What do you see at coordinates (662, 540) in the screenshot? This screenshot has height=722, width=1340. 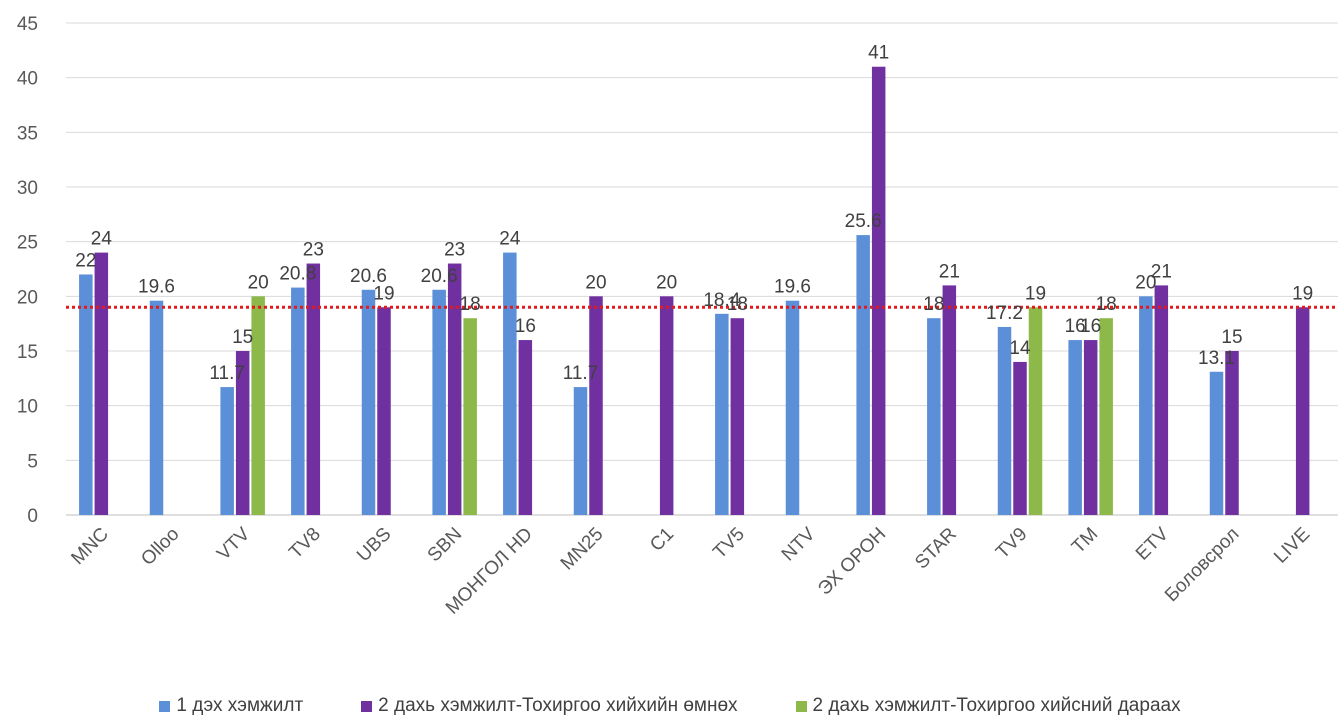 I see `x-category-label: C1` at bounding box center [662, 540].